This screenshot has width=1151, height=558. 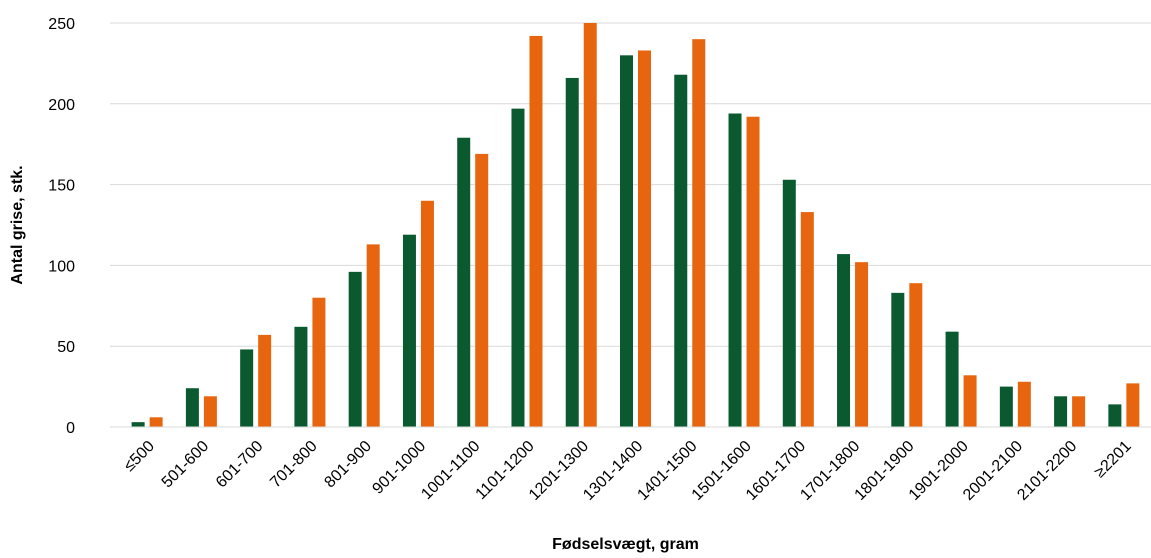 What do you see at coordinates (61, 226) in the screenshot?
I see `y-axis-ticks: 0 50 100 150 200 250` at bounding box center [61, 226].